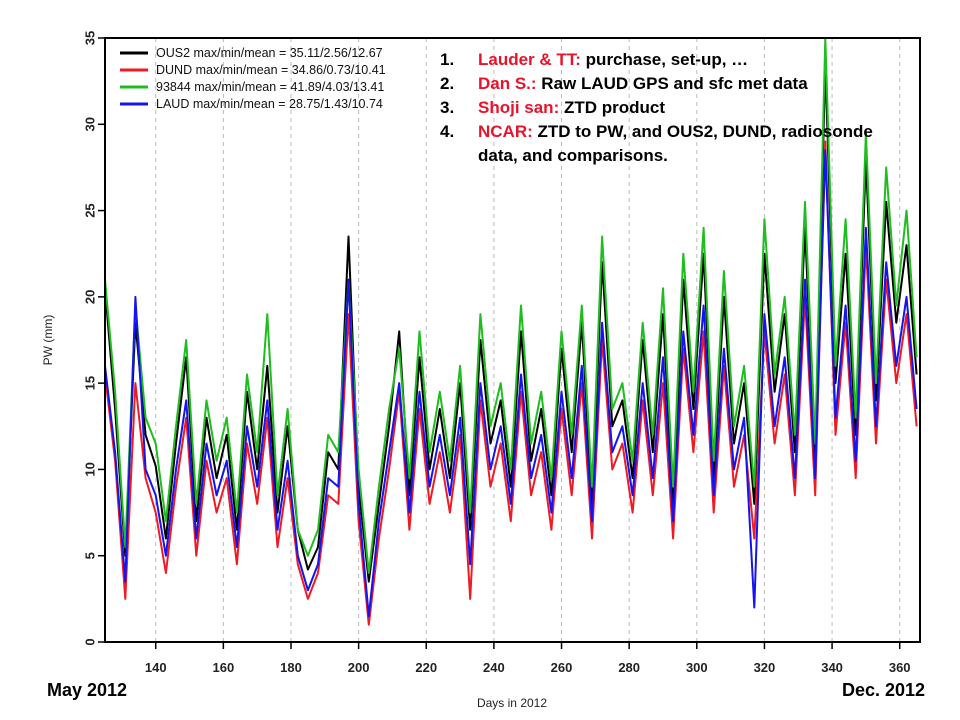 The width and height of the screenshot is (960, 720). Describe the element at coordinates (269, 53) in the screenshot. I see `legend-label: OUS2 max/min/mean = 35.11/2.56/12.67` at that location.